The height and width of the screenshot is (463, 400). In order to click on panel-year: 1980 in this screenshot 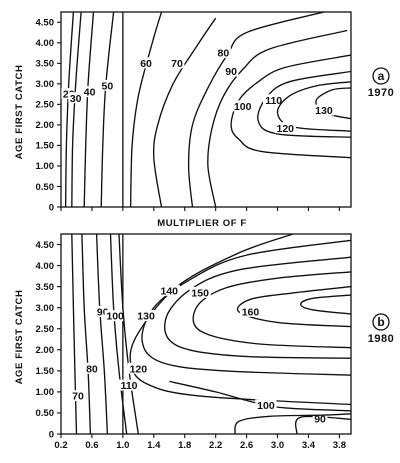, I will do `click(381, 339)`.